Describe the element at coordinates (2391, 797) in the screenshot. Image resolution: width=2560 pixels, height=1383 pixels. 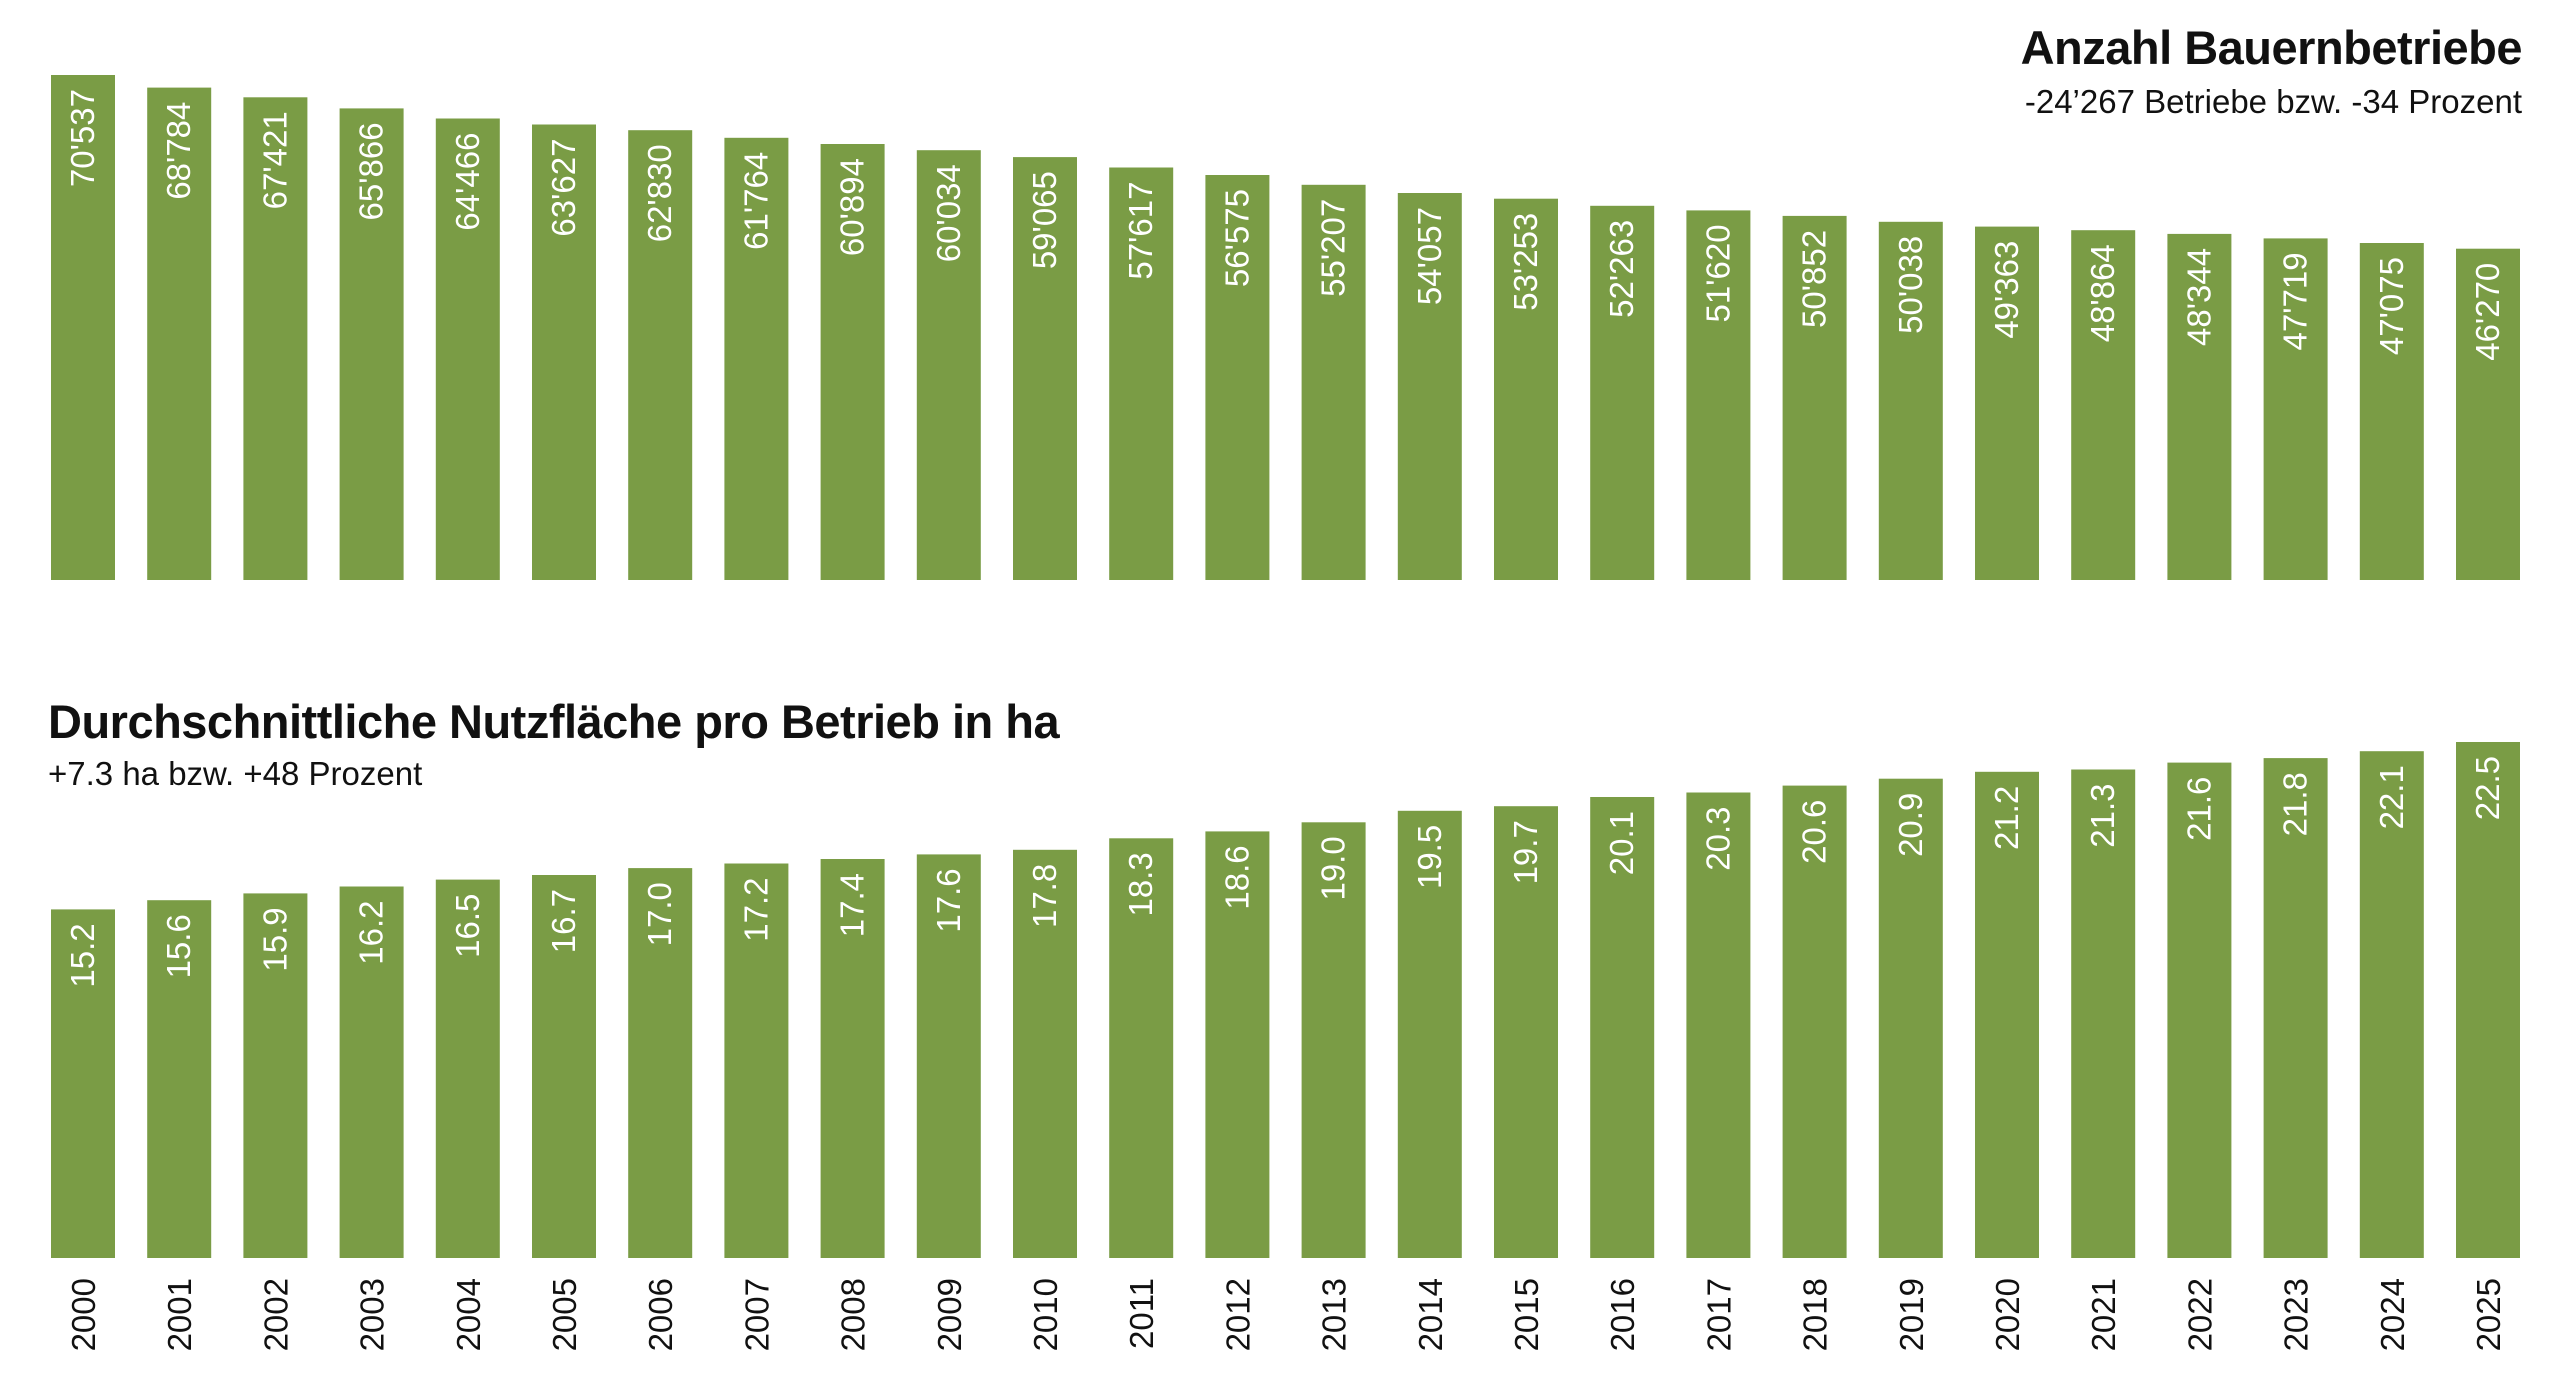
I see `chart-2-data-label-2024: 22.1` at that location.